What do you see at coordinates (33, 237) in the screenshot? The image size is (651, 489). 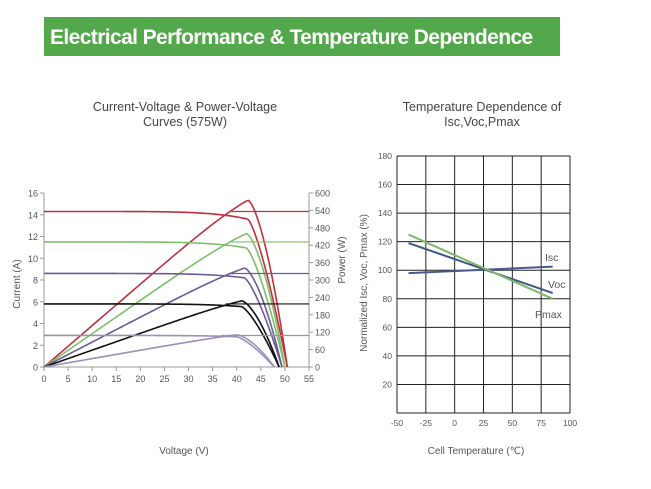 I see `iv-y-tick-label: 12` at bounding box center [33, 237].